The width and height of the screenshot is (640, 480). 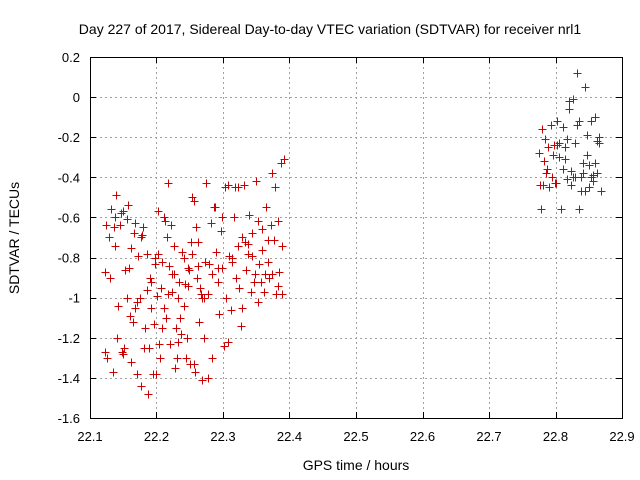 I want to click on x-tick-label: 22.4, so click(x=289, y=436).